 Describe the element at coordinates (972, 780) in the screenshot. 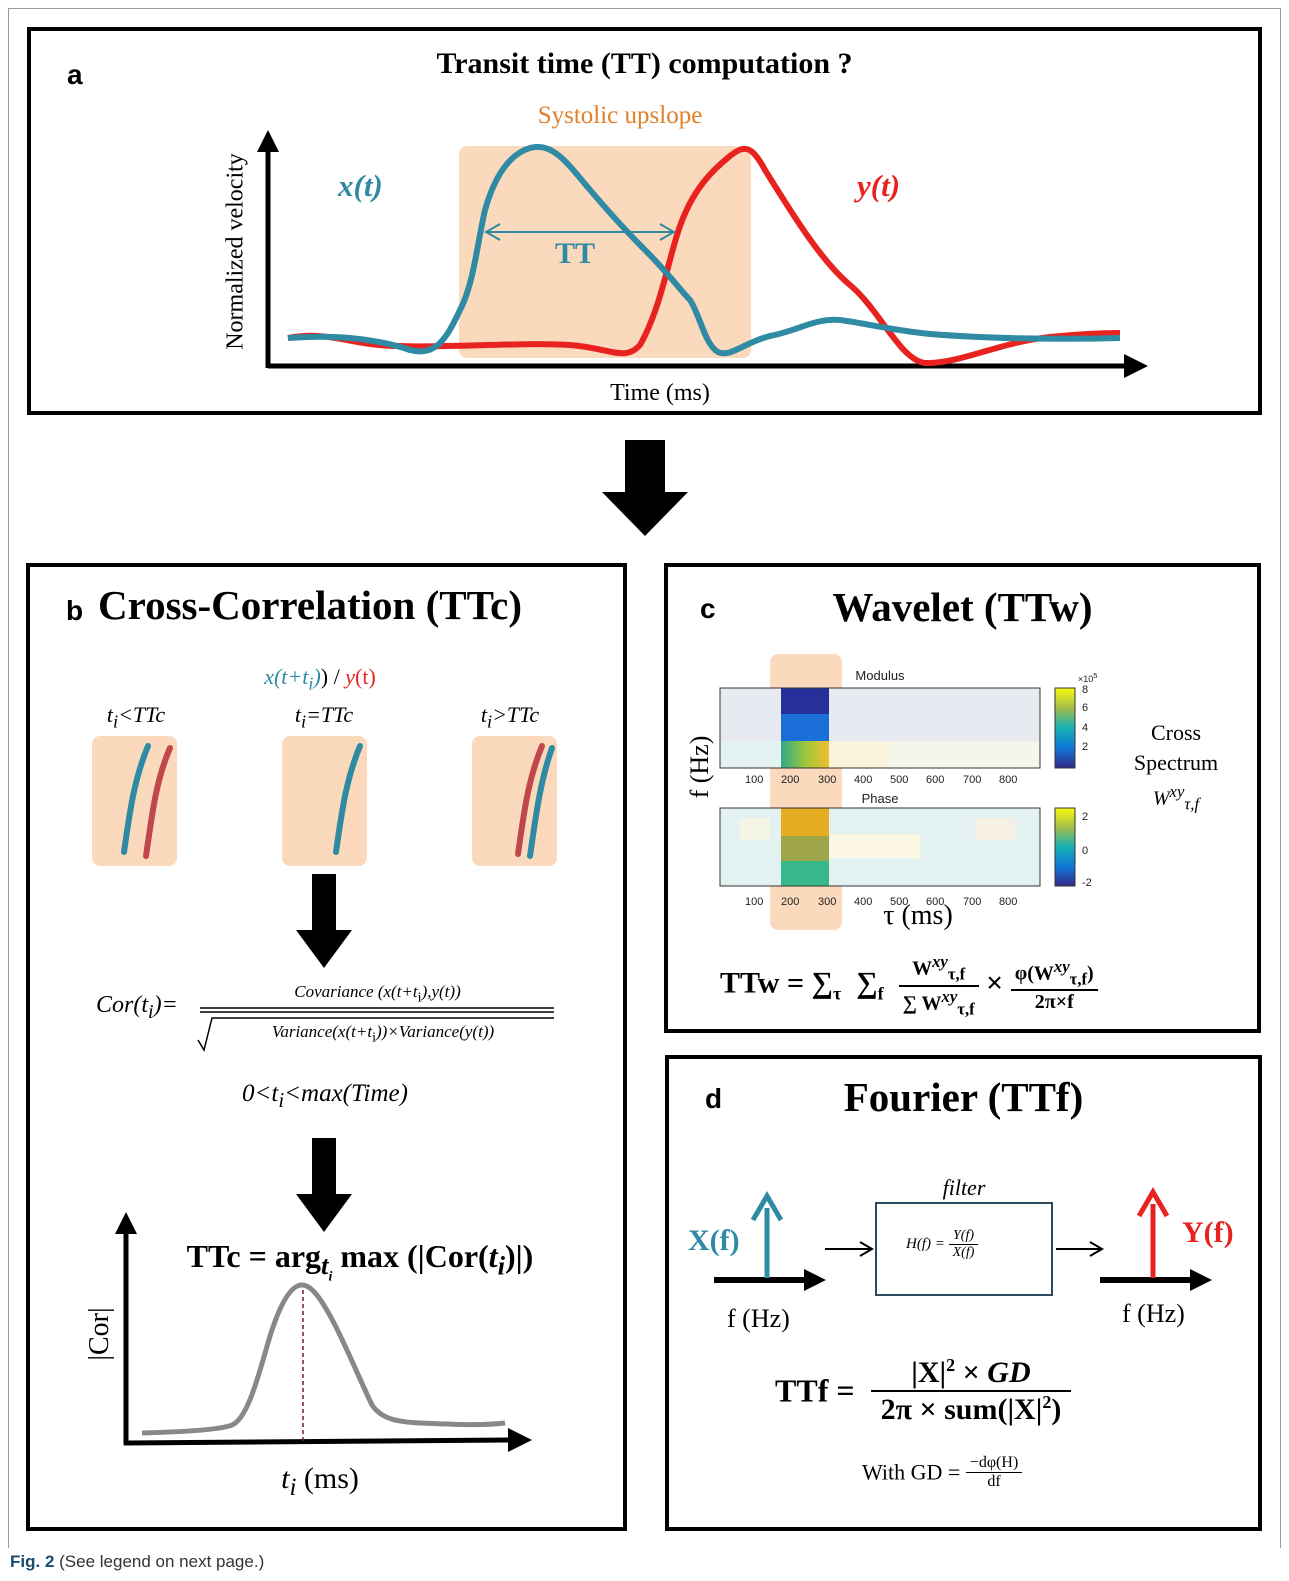

I see `mod-x-tick: 700` at that location.